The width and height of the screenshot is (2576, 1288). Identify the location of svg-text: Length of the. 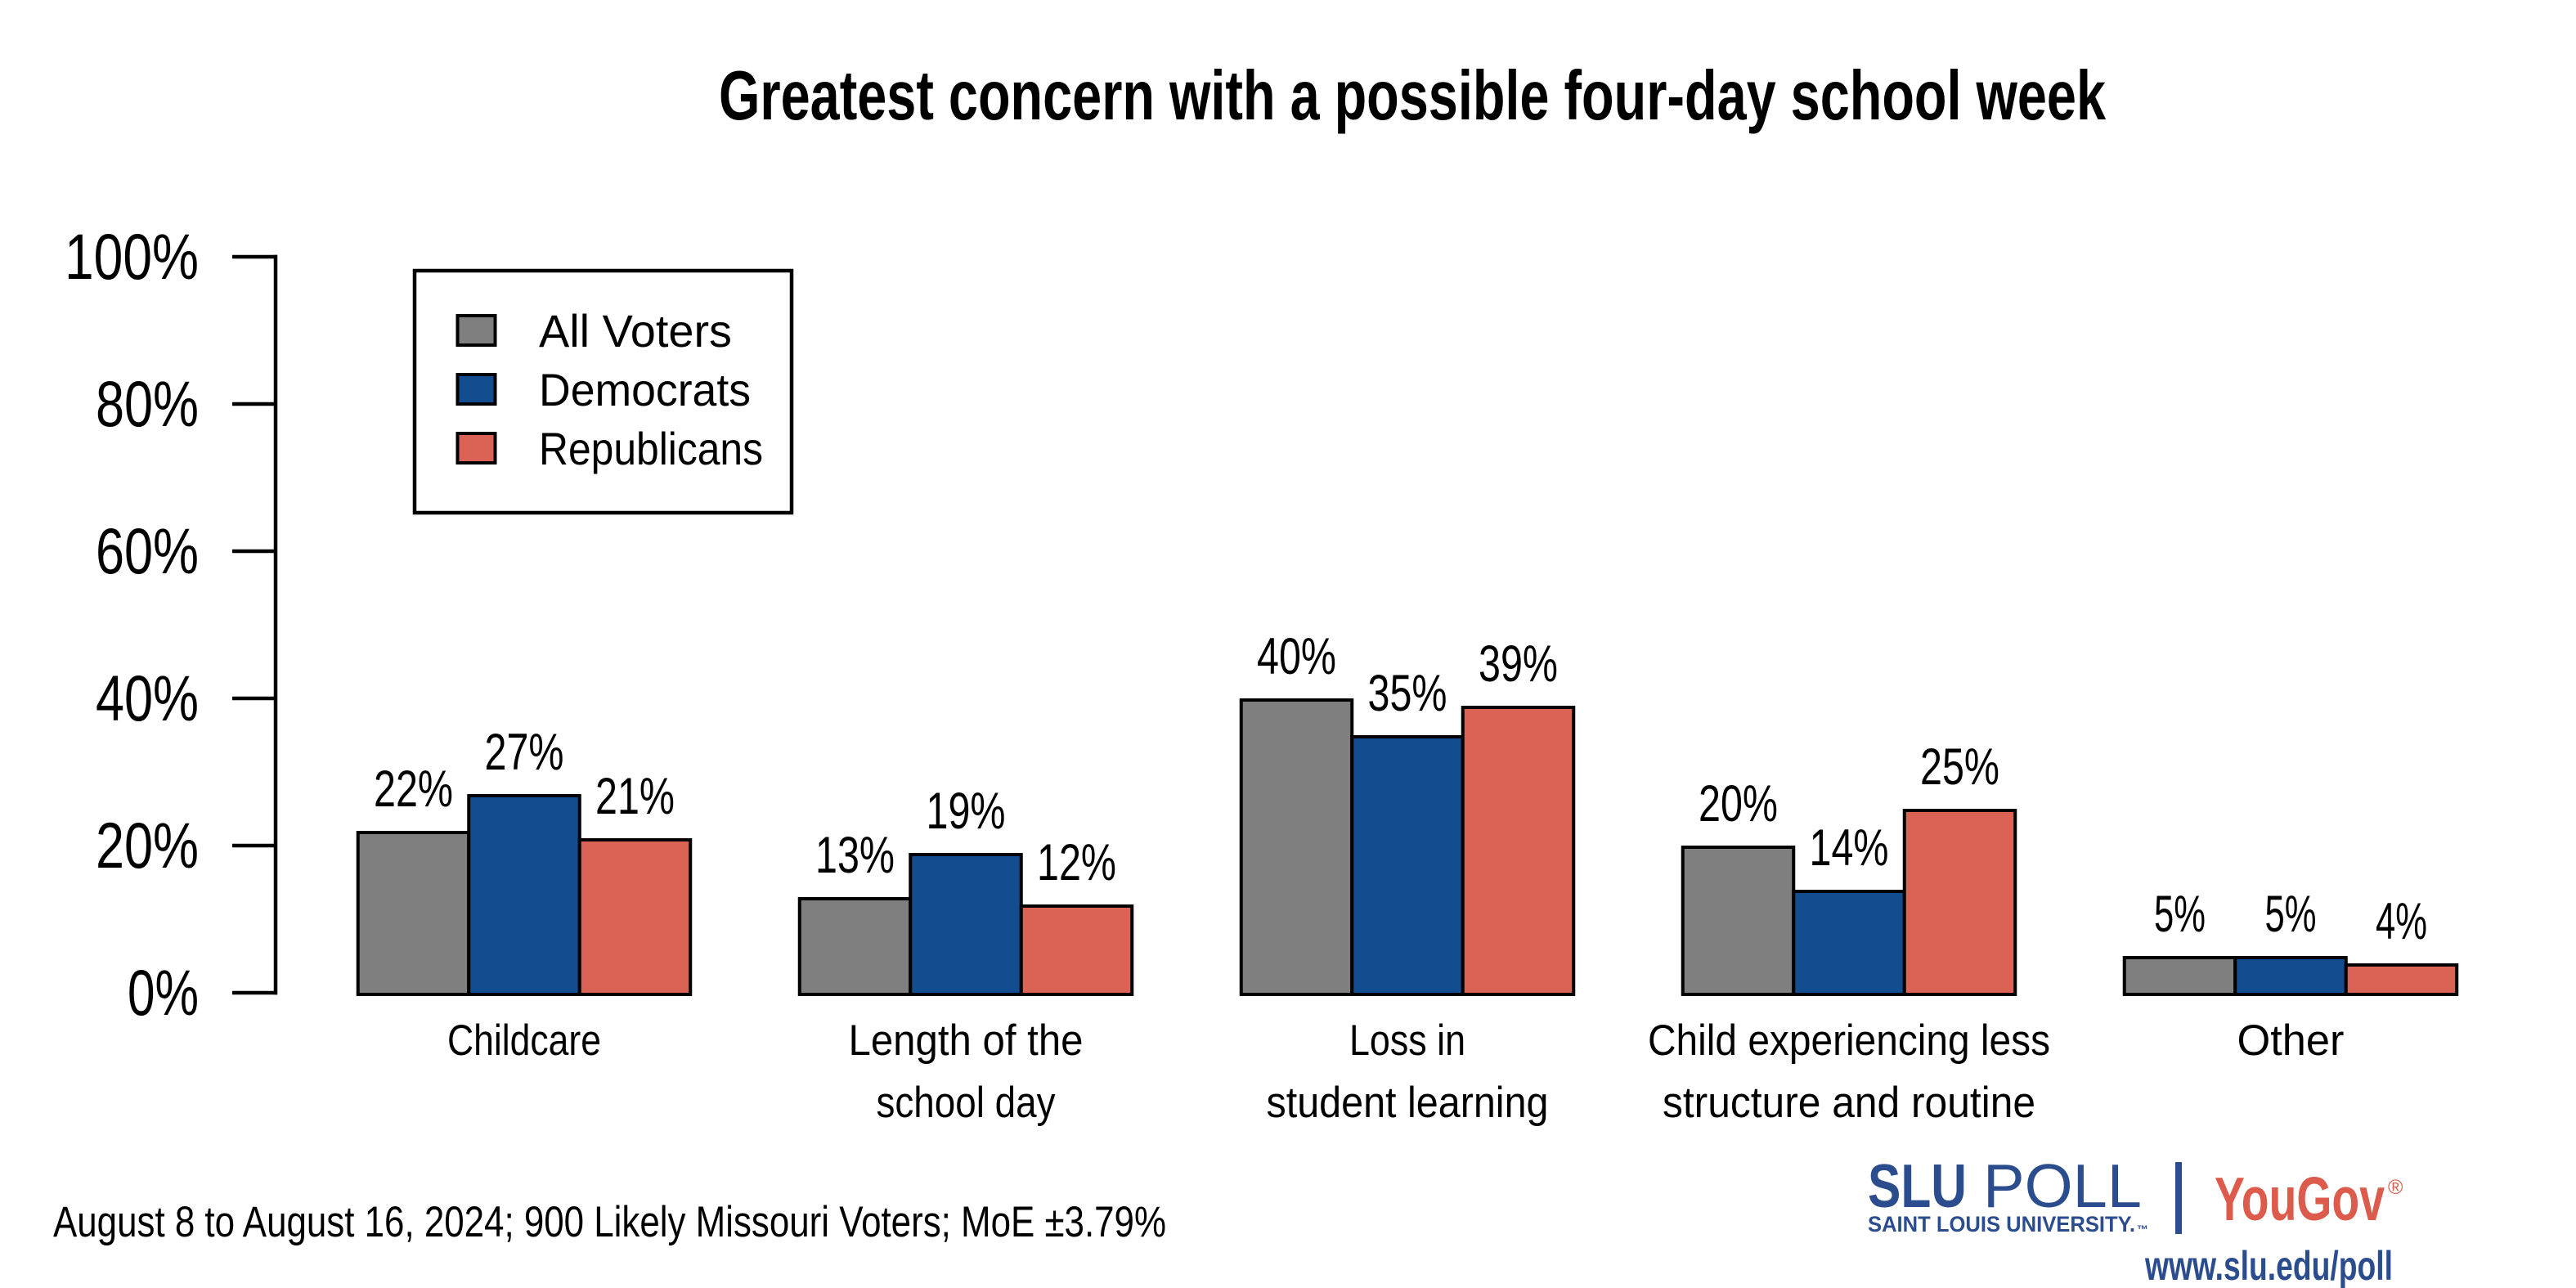
(966, 1040).